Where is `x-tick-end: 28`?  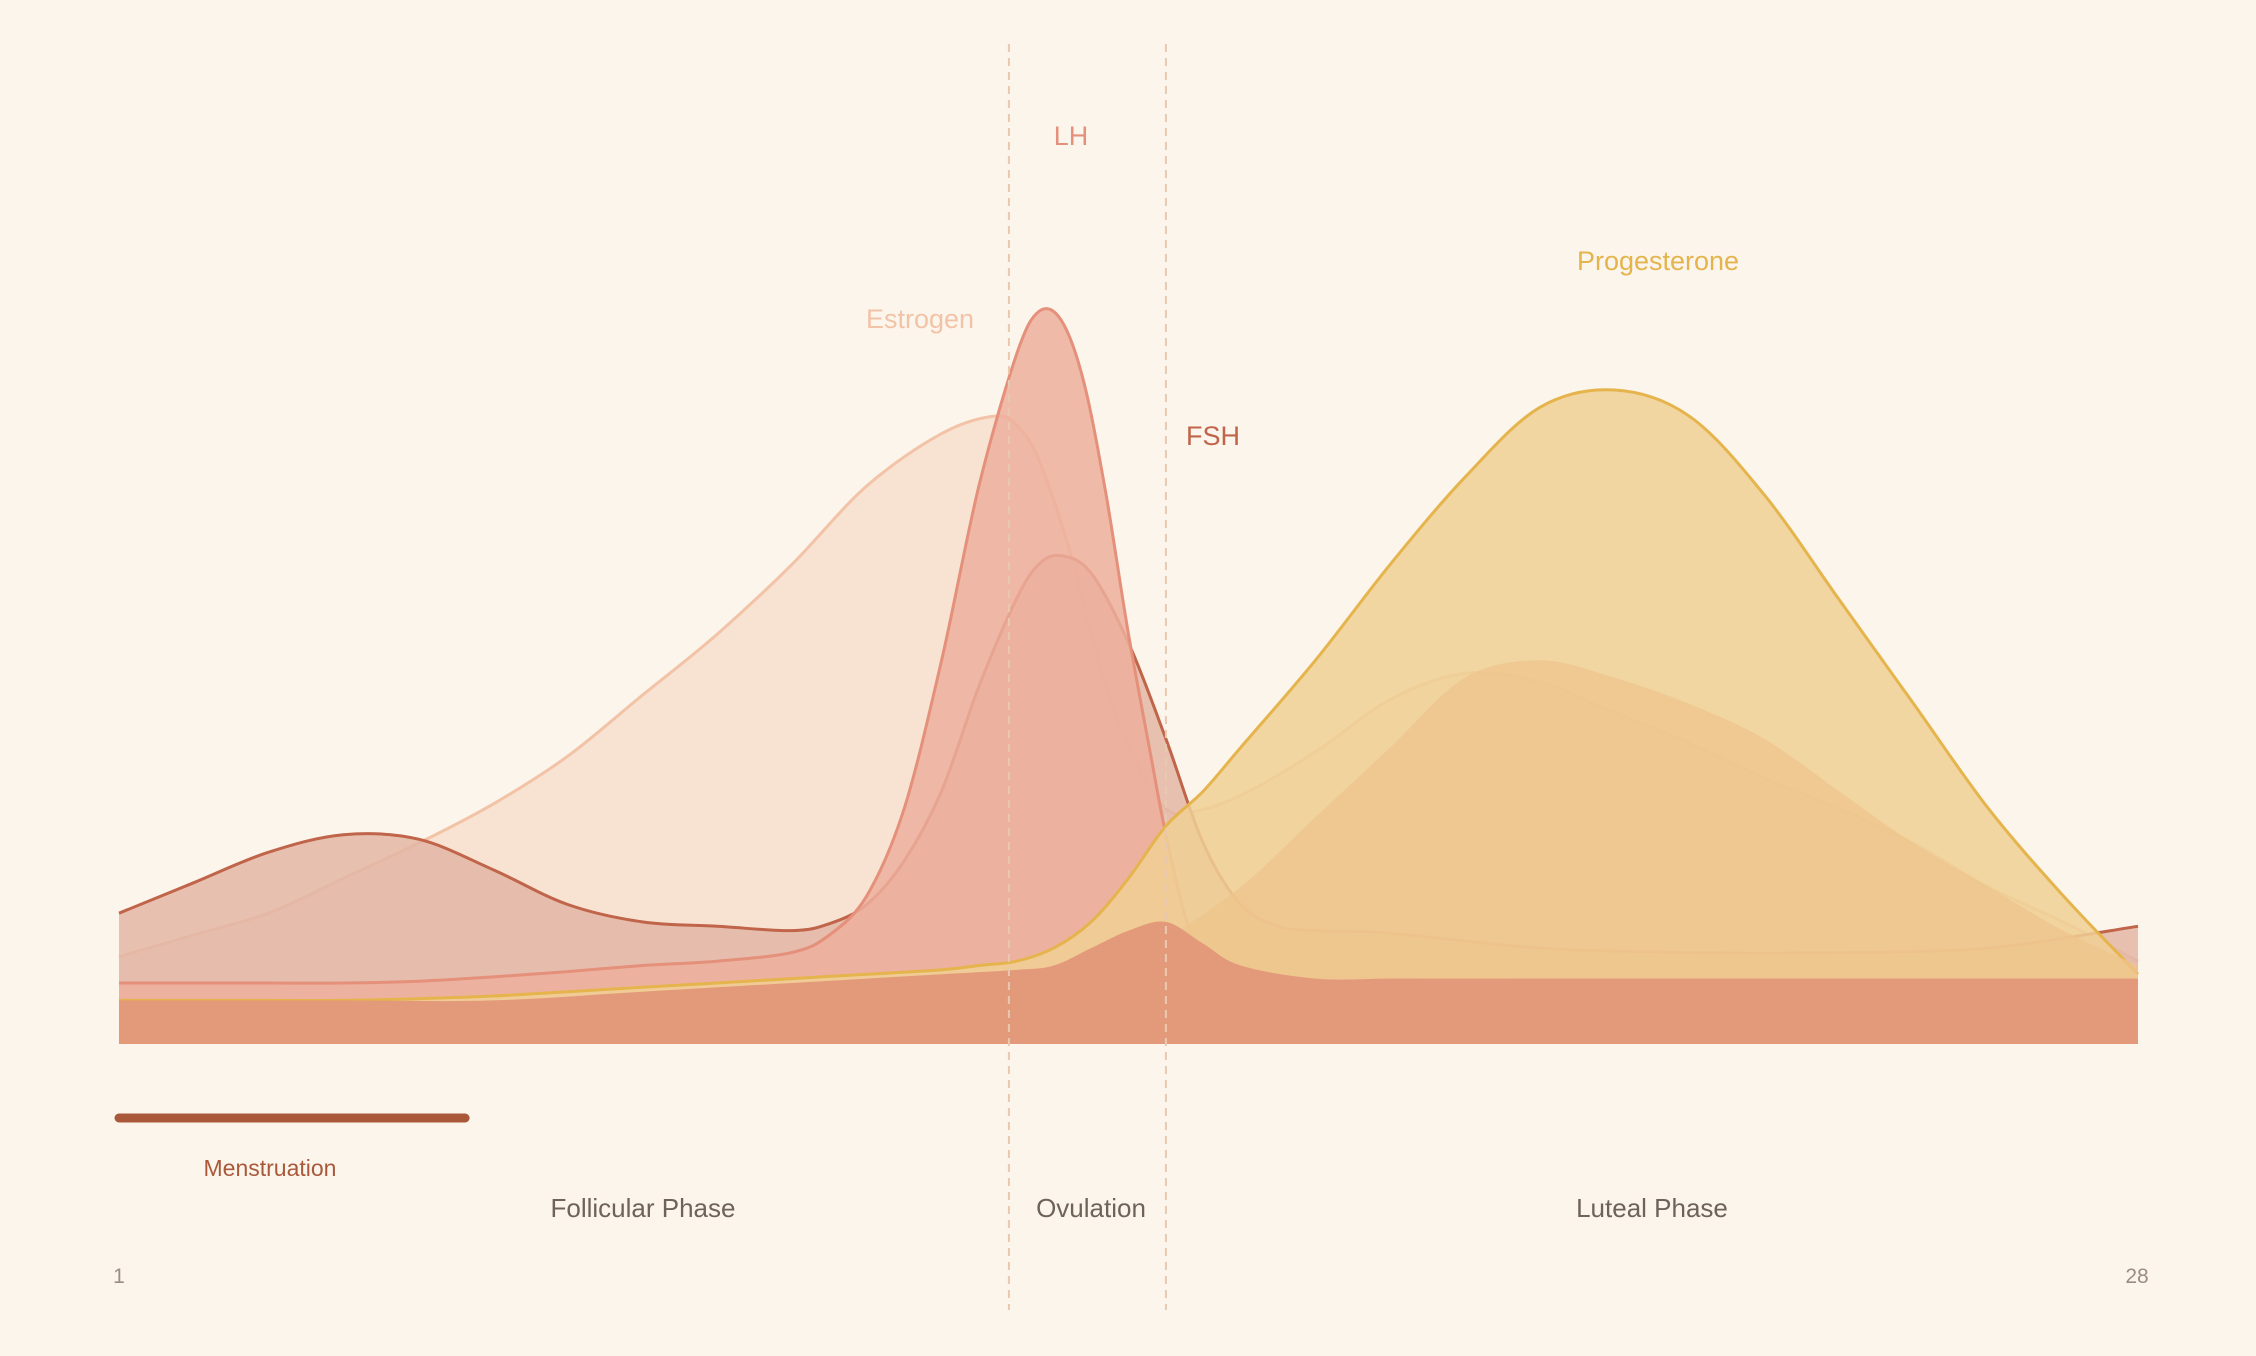 x-tick-end: 28 is located at coordinates (2136, 1276).